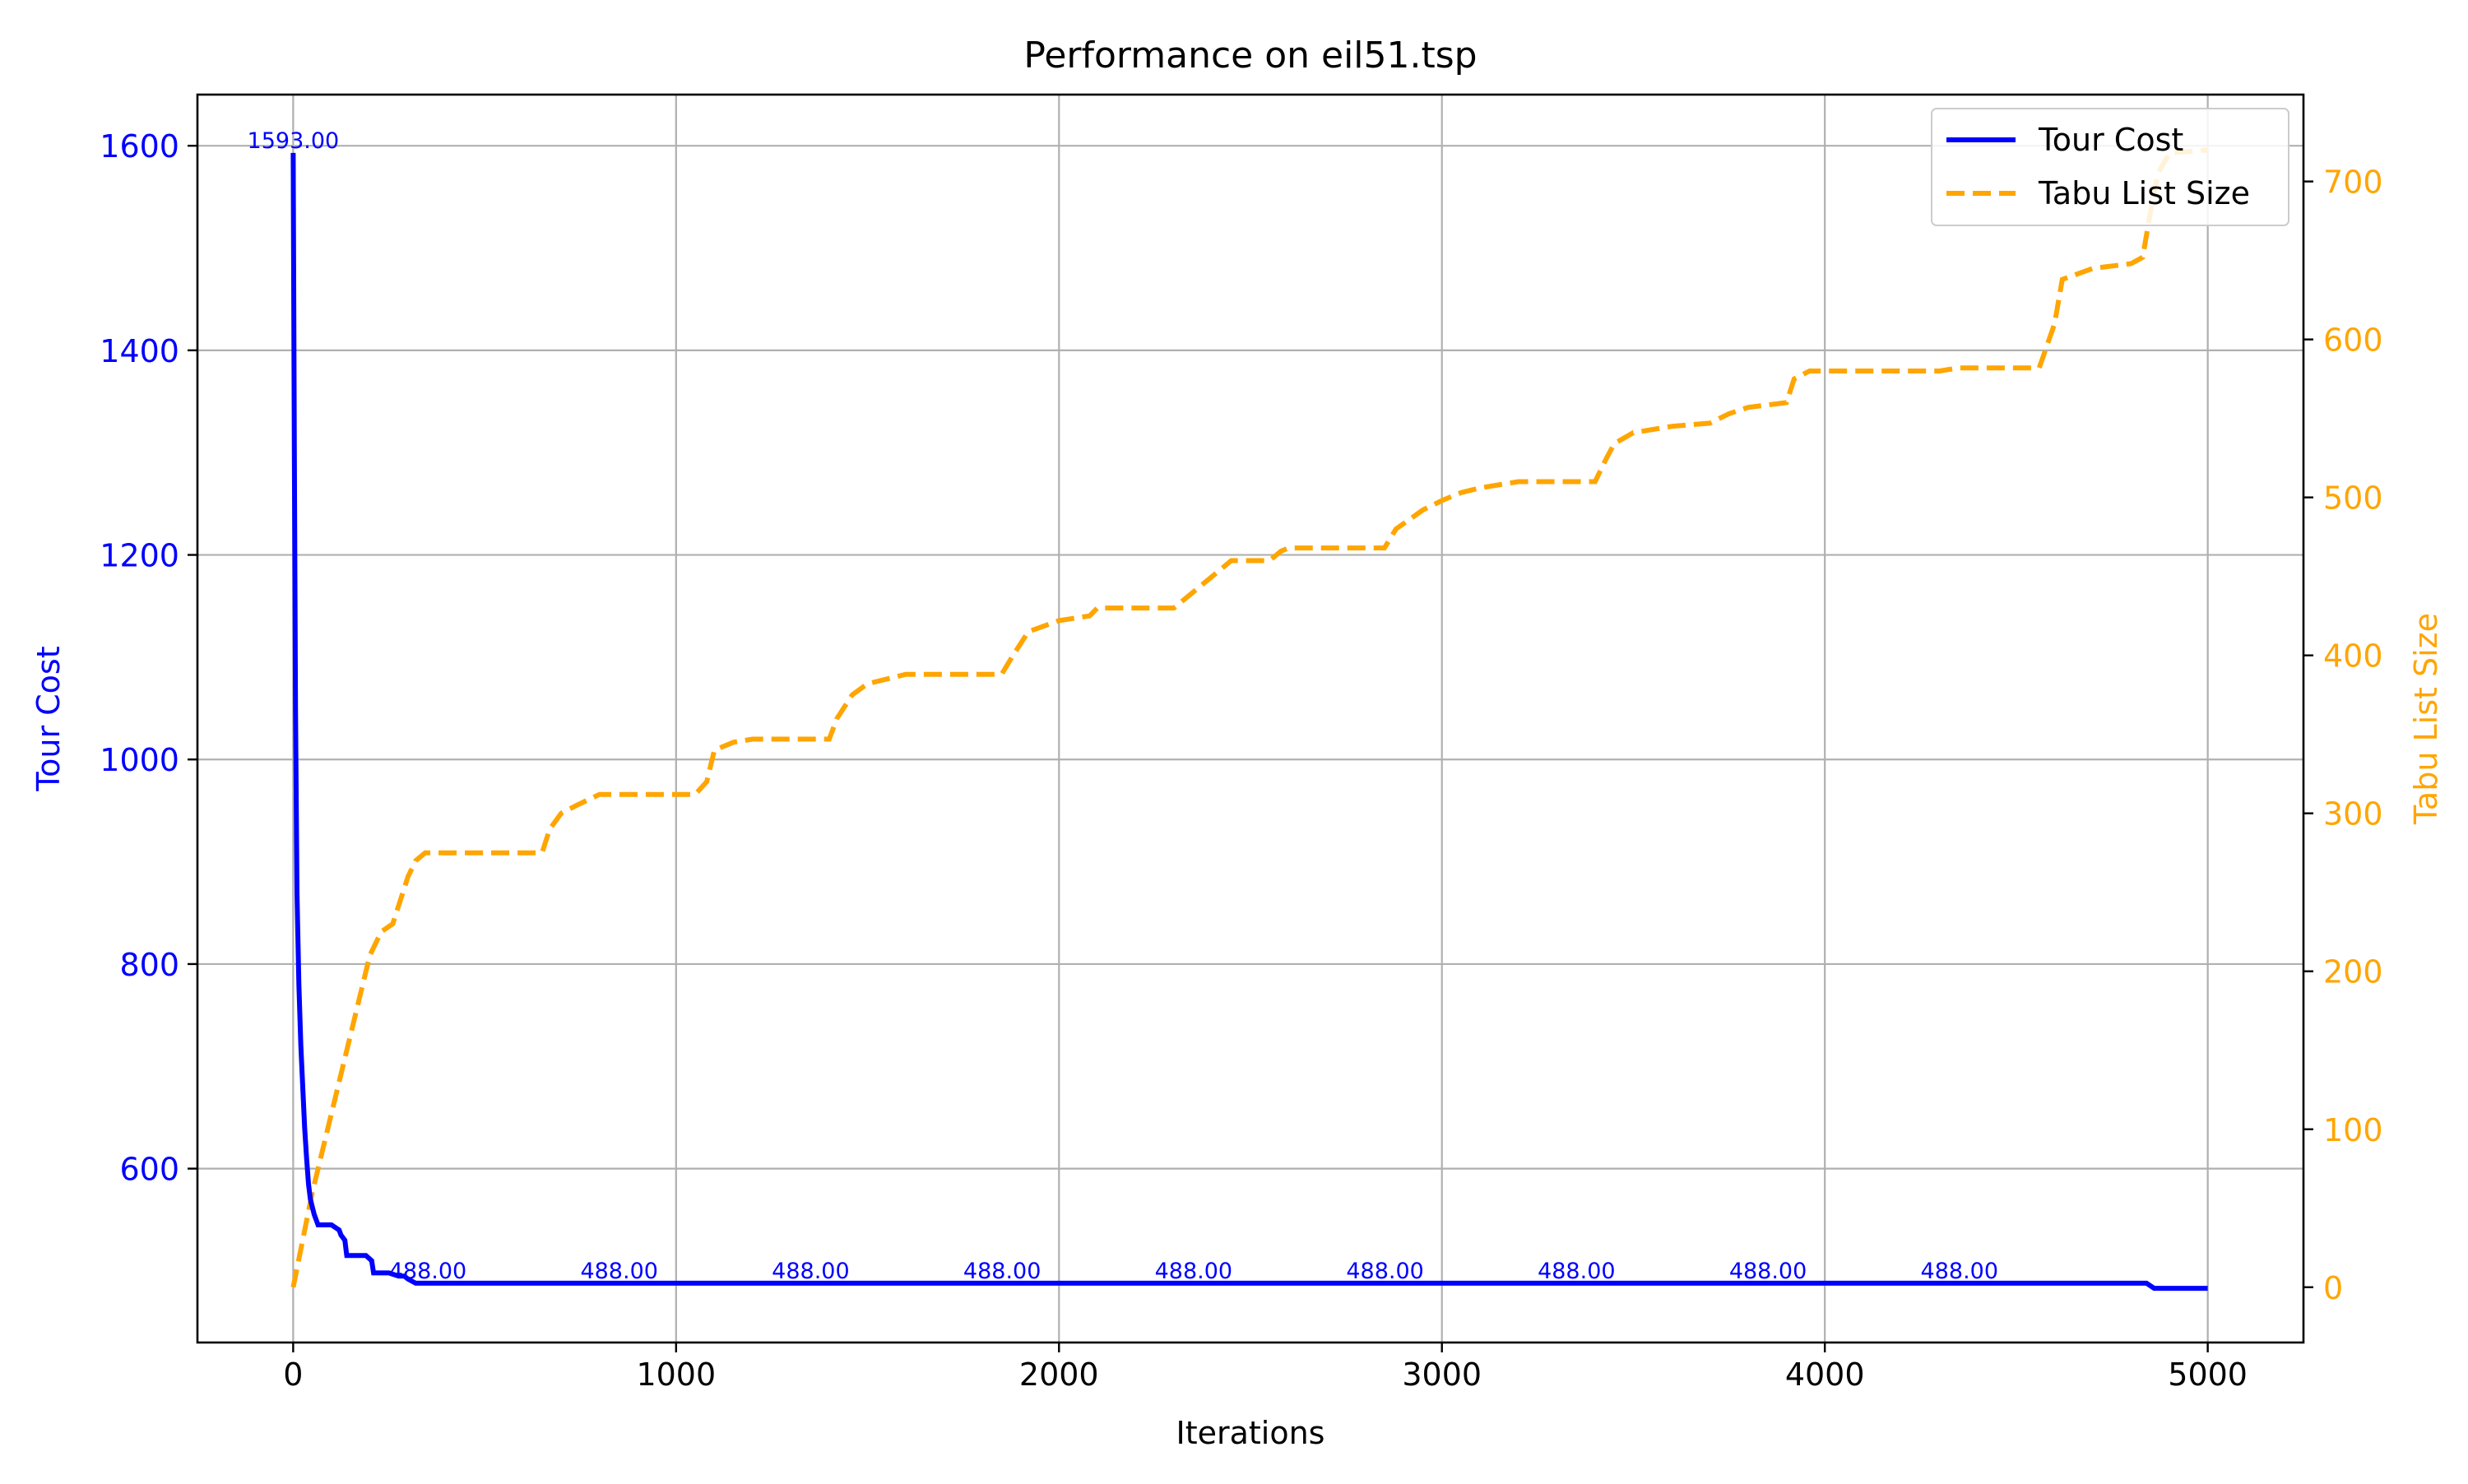 Image resolution: width=2468 pixels, height=1484 pixels. I want to click on y2-tick-label: 700, so click(2353, 183).